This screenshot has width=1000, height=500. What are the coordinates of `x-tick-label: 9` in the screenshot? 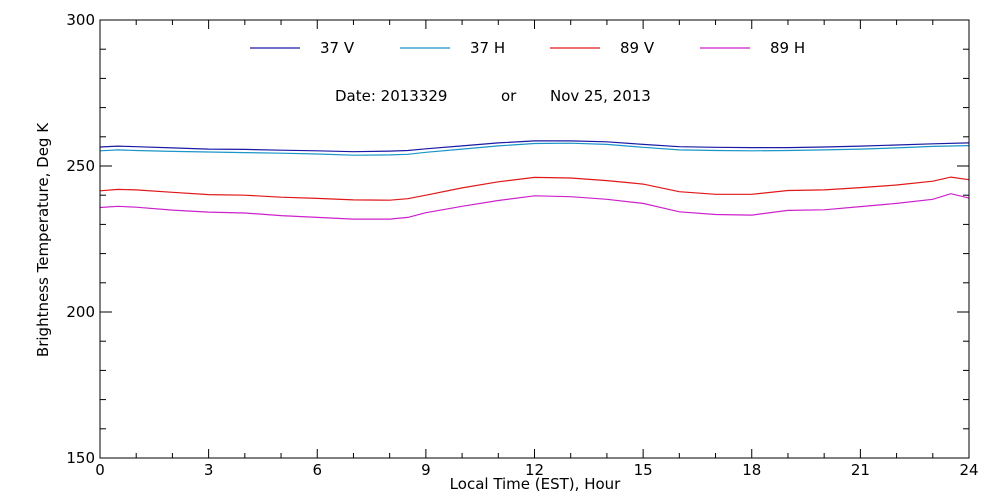 It's located at (426, 470).